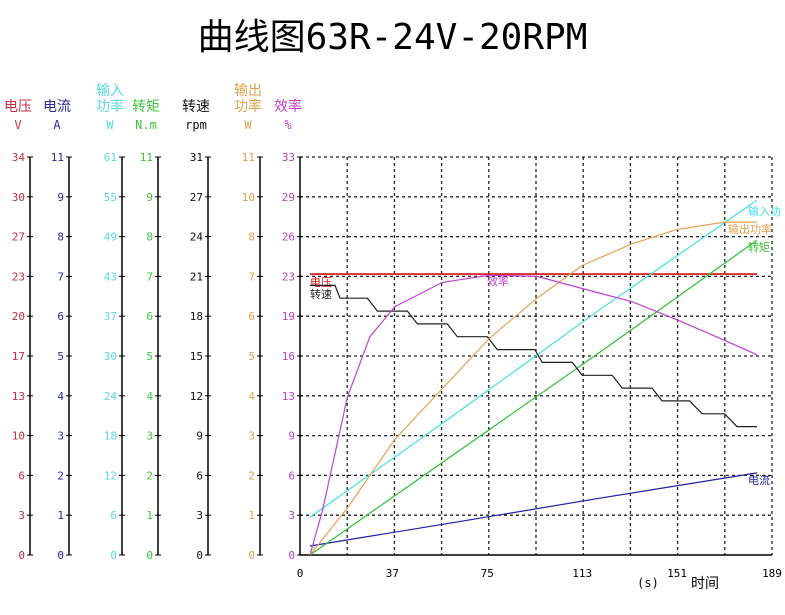 The height and width of the screenshot is (615, 785). I want to click on axis-tick-label-voltage: 6, so click(21, 475).